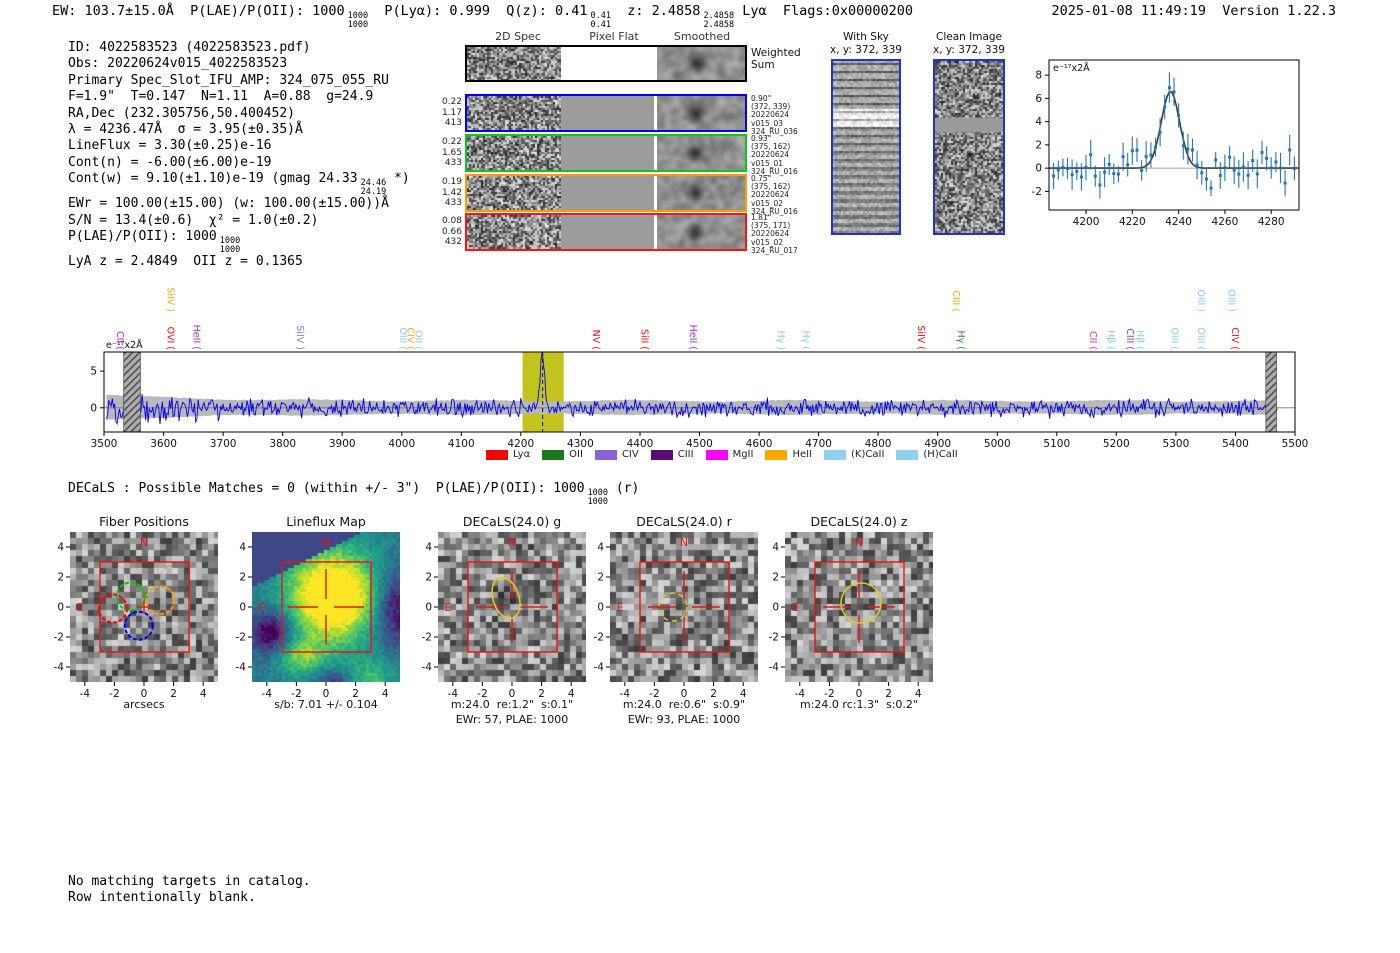 This screenshot has width=1400, height=953. I want to click on x-tick-label: 4100, so click(461, 444).